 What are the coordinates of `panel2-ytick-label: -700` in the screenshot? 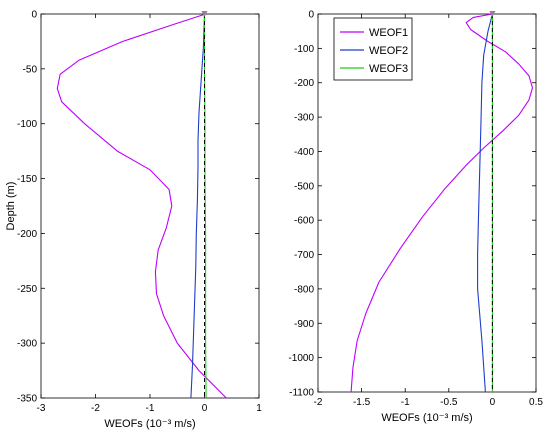 It's located at (304, 255).